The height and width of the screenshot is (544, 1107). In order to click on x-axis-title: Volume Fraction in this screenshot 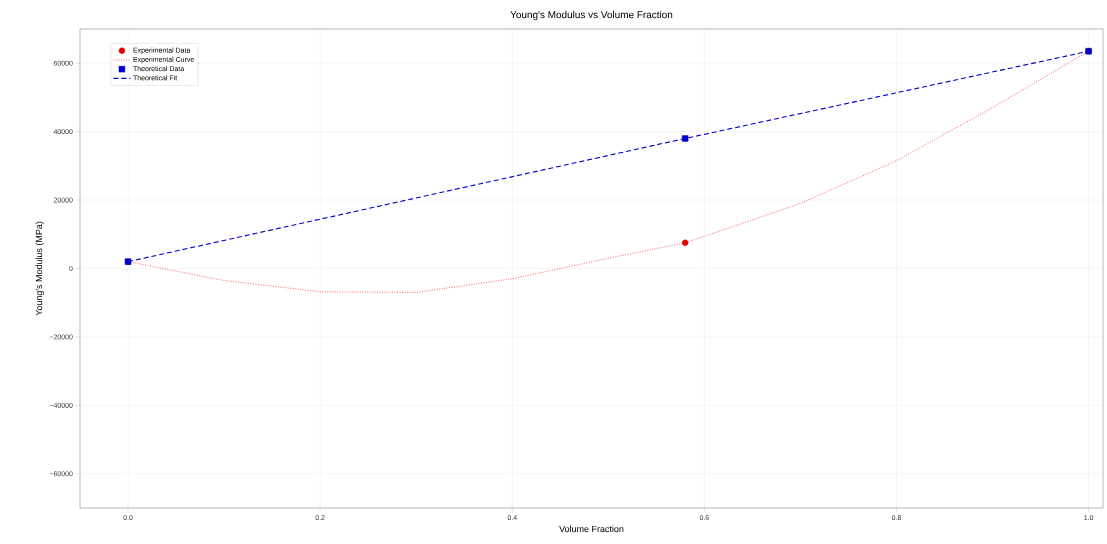, I will do `click(591, 529)`.